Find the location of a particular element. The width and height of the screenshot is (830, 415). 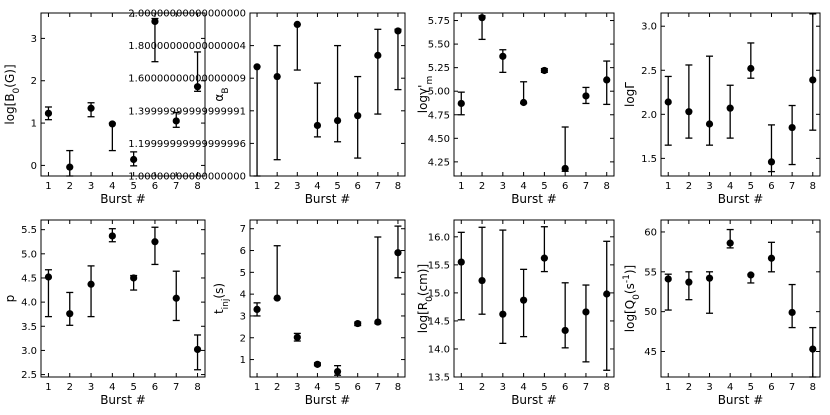

y-axis-label: logγ'm is located at coordinates (425, 94).